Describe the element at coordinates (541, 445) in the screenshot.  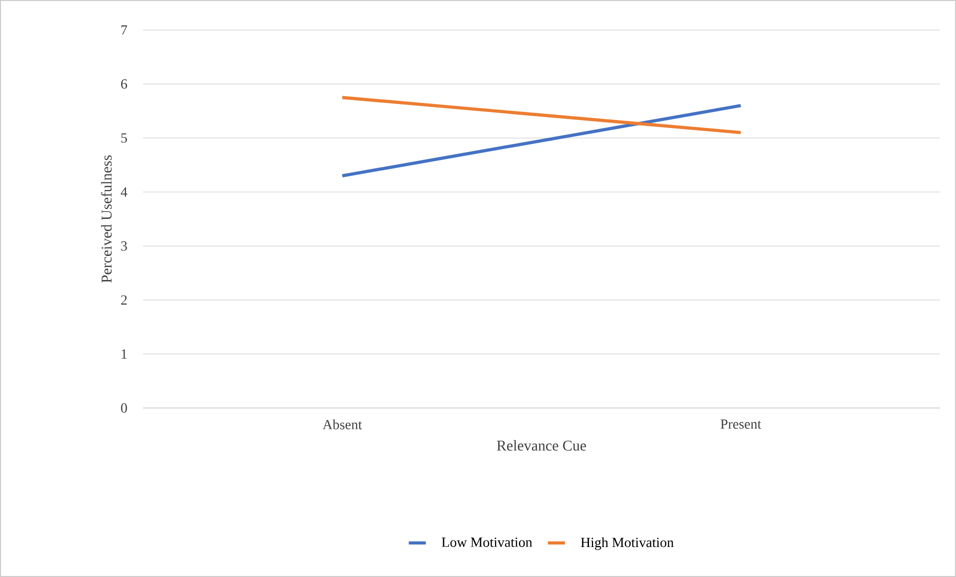
I see `x-axis-title: Relevance Cue` at that location.